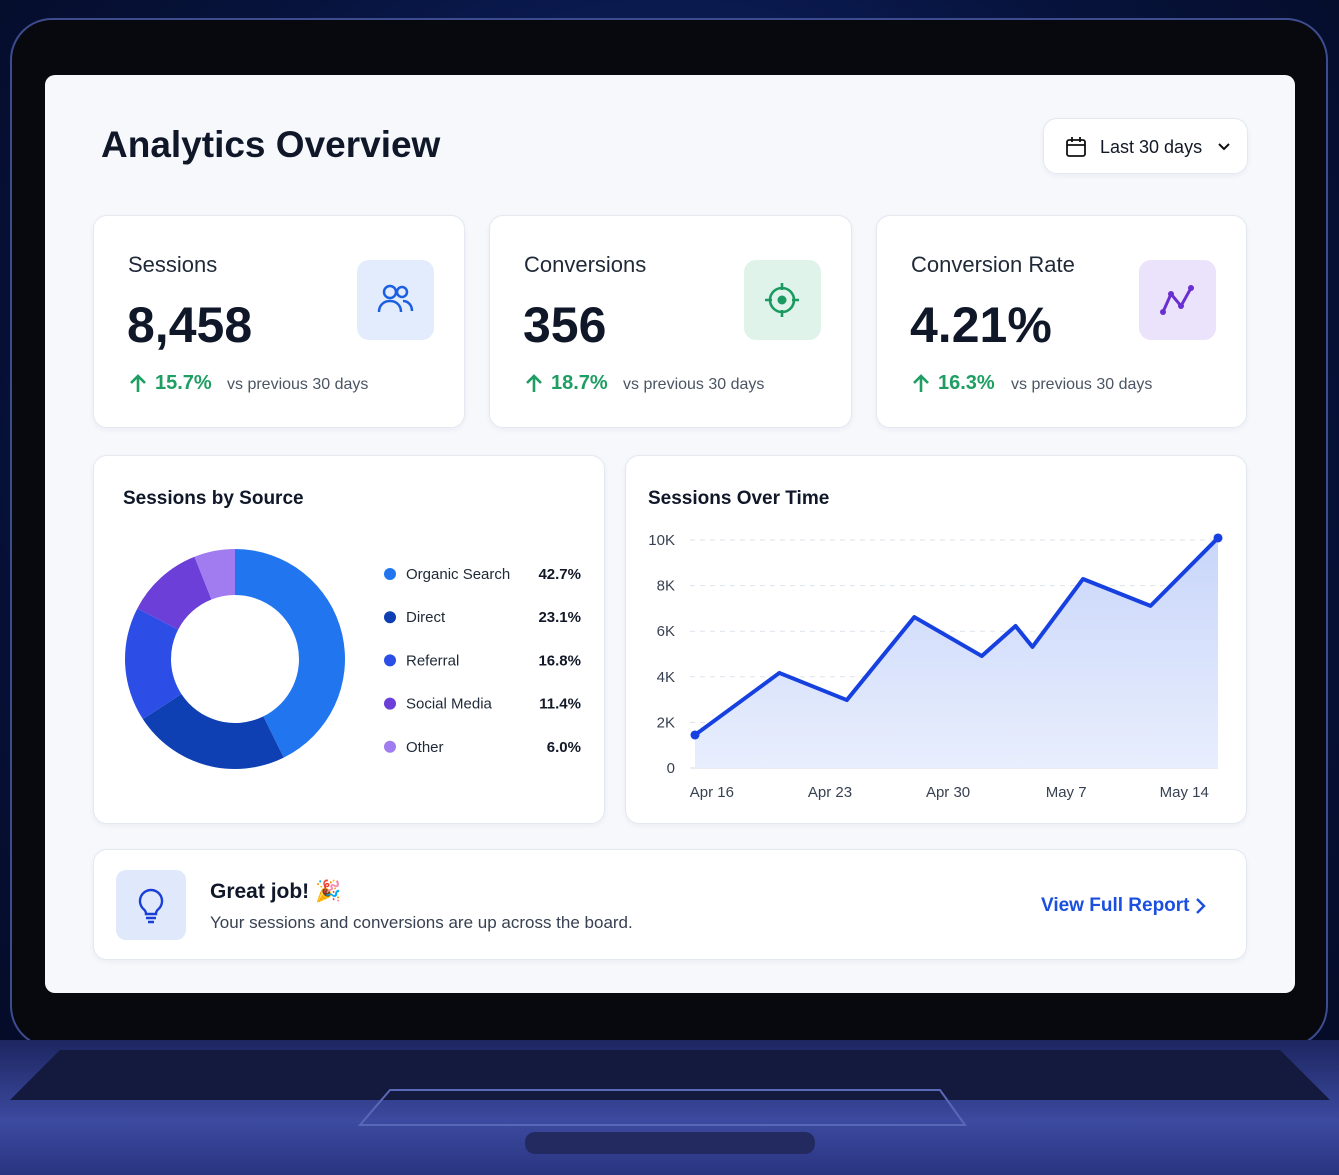  Describe the element at coordinates (559, 660) in the screenshot. I see `legend-value: 16.8%` at that location.